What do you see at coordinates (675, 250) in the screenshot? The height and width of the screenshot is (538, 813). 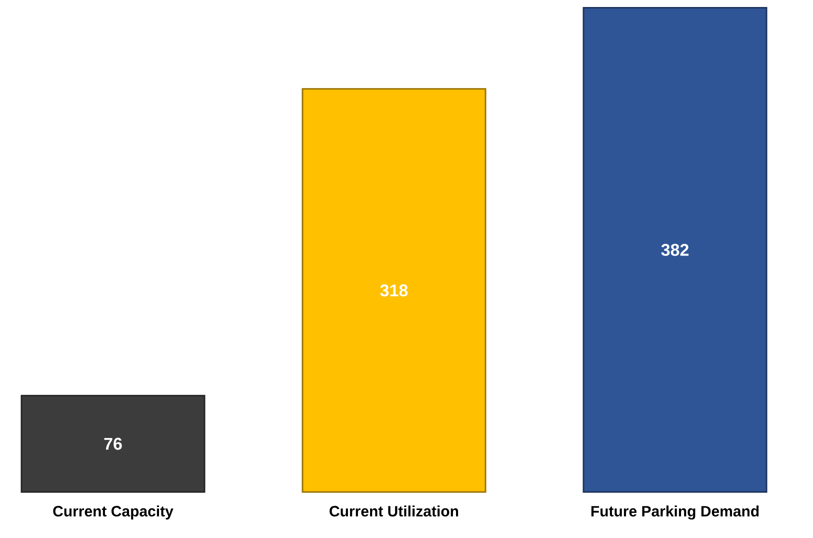 I see `data-label: 382` at bounding box center [675, 250].